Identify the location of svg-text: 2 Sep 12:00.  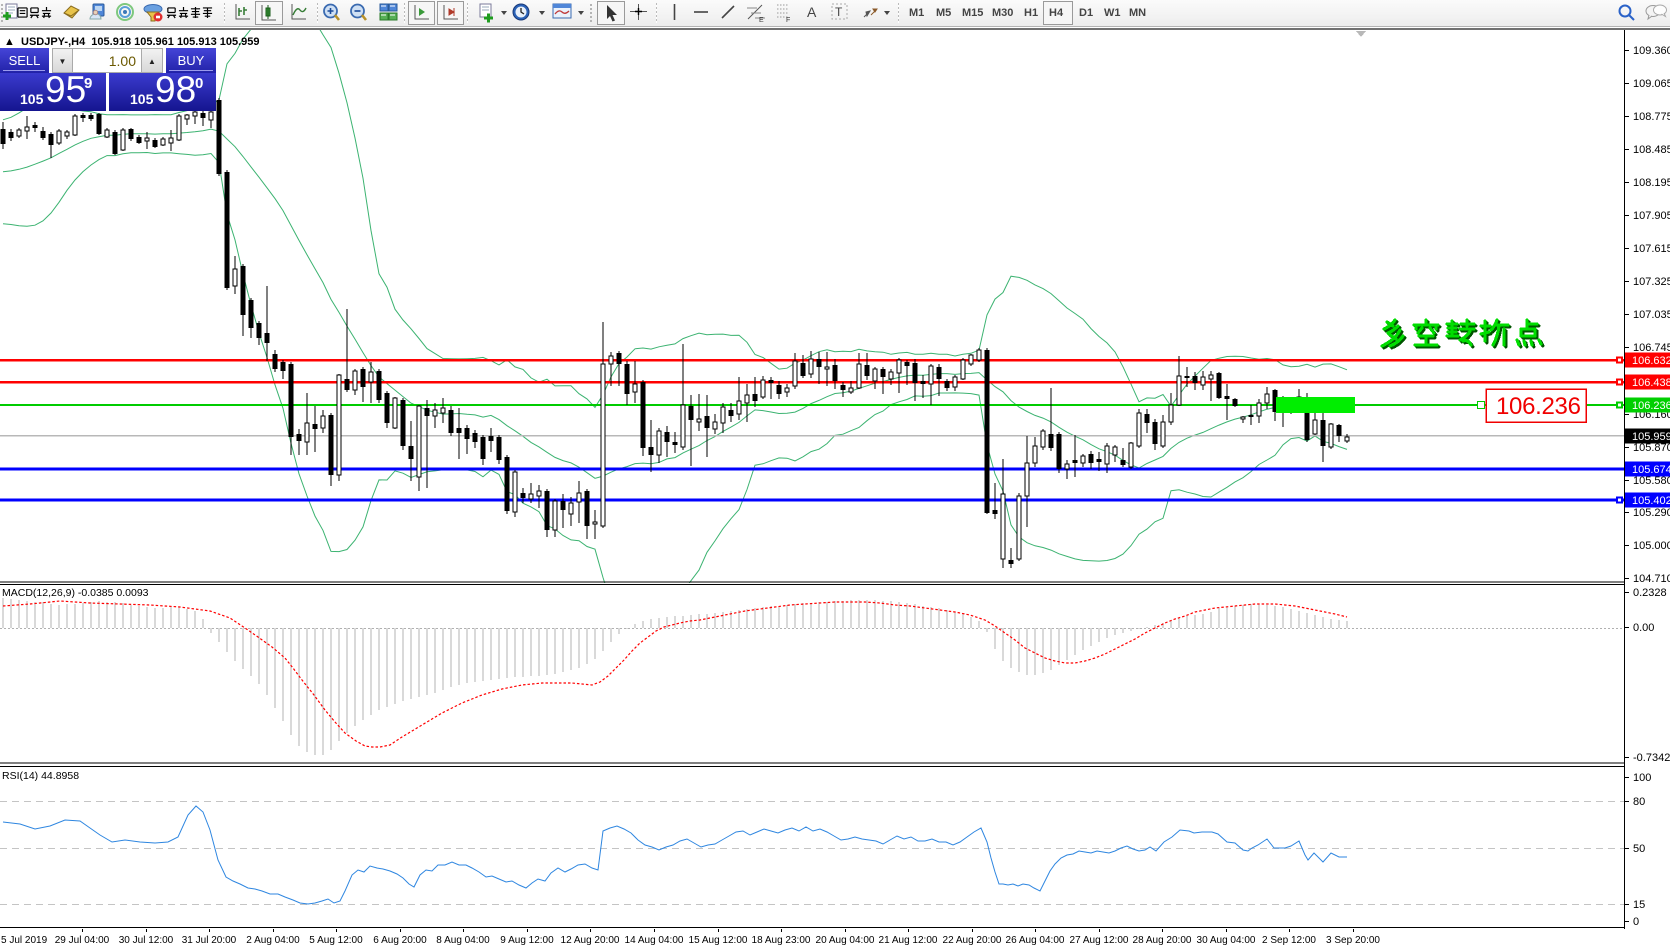
(1289, 940).